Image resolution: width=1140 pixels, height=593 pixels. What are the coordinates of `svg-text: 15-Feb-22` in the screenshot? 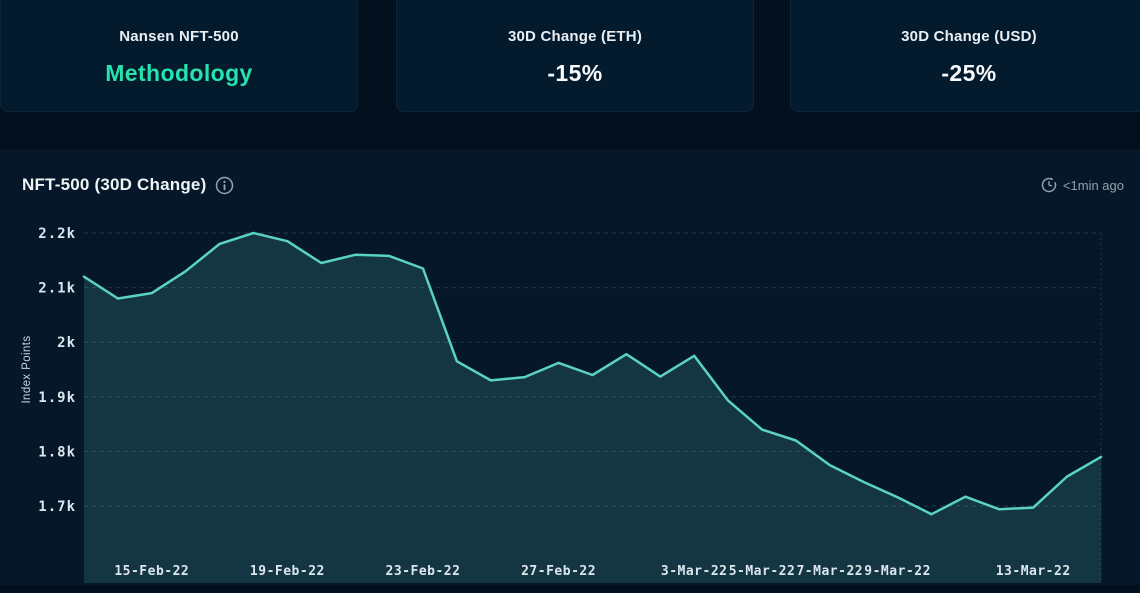 It's located at (151, 571).